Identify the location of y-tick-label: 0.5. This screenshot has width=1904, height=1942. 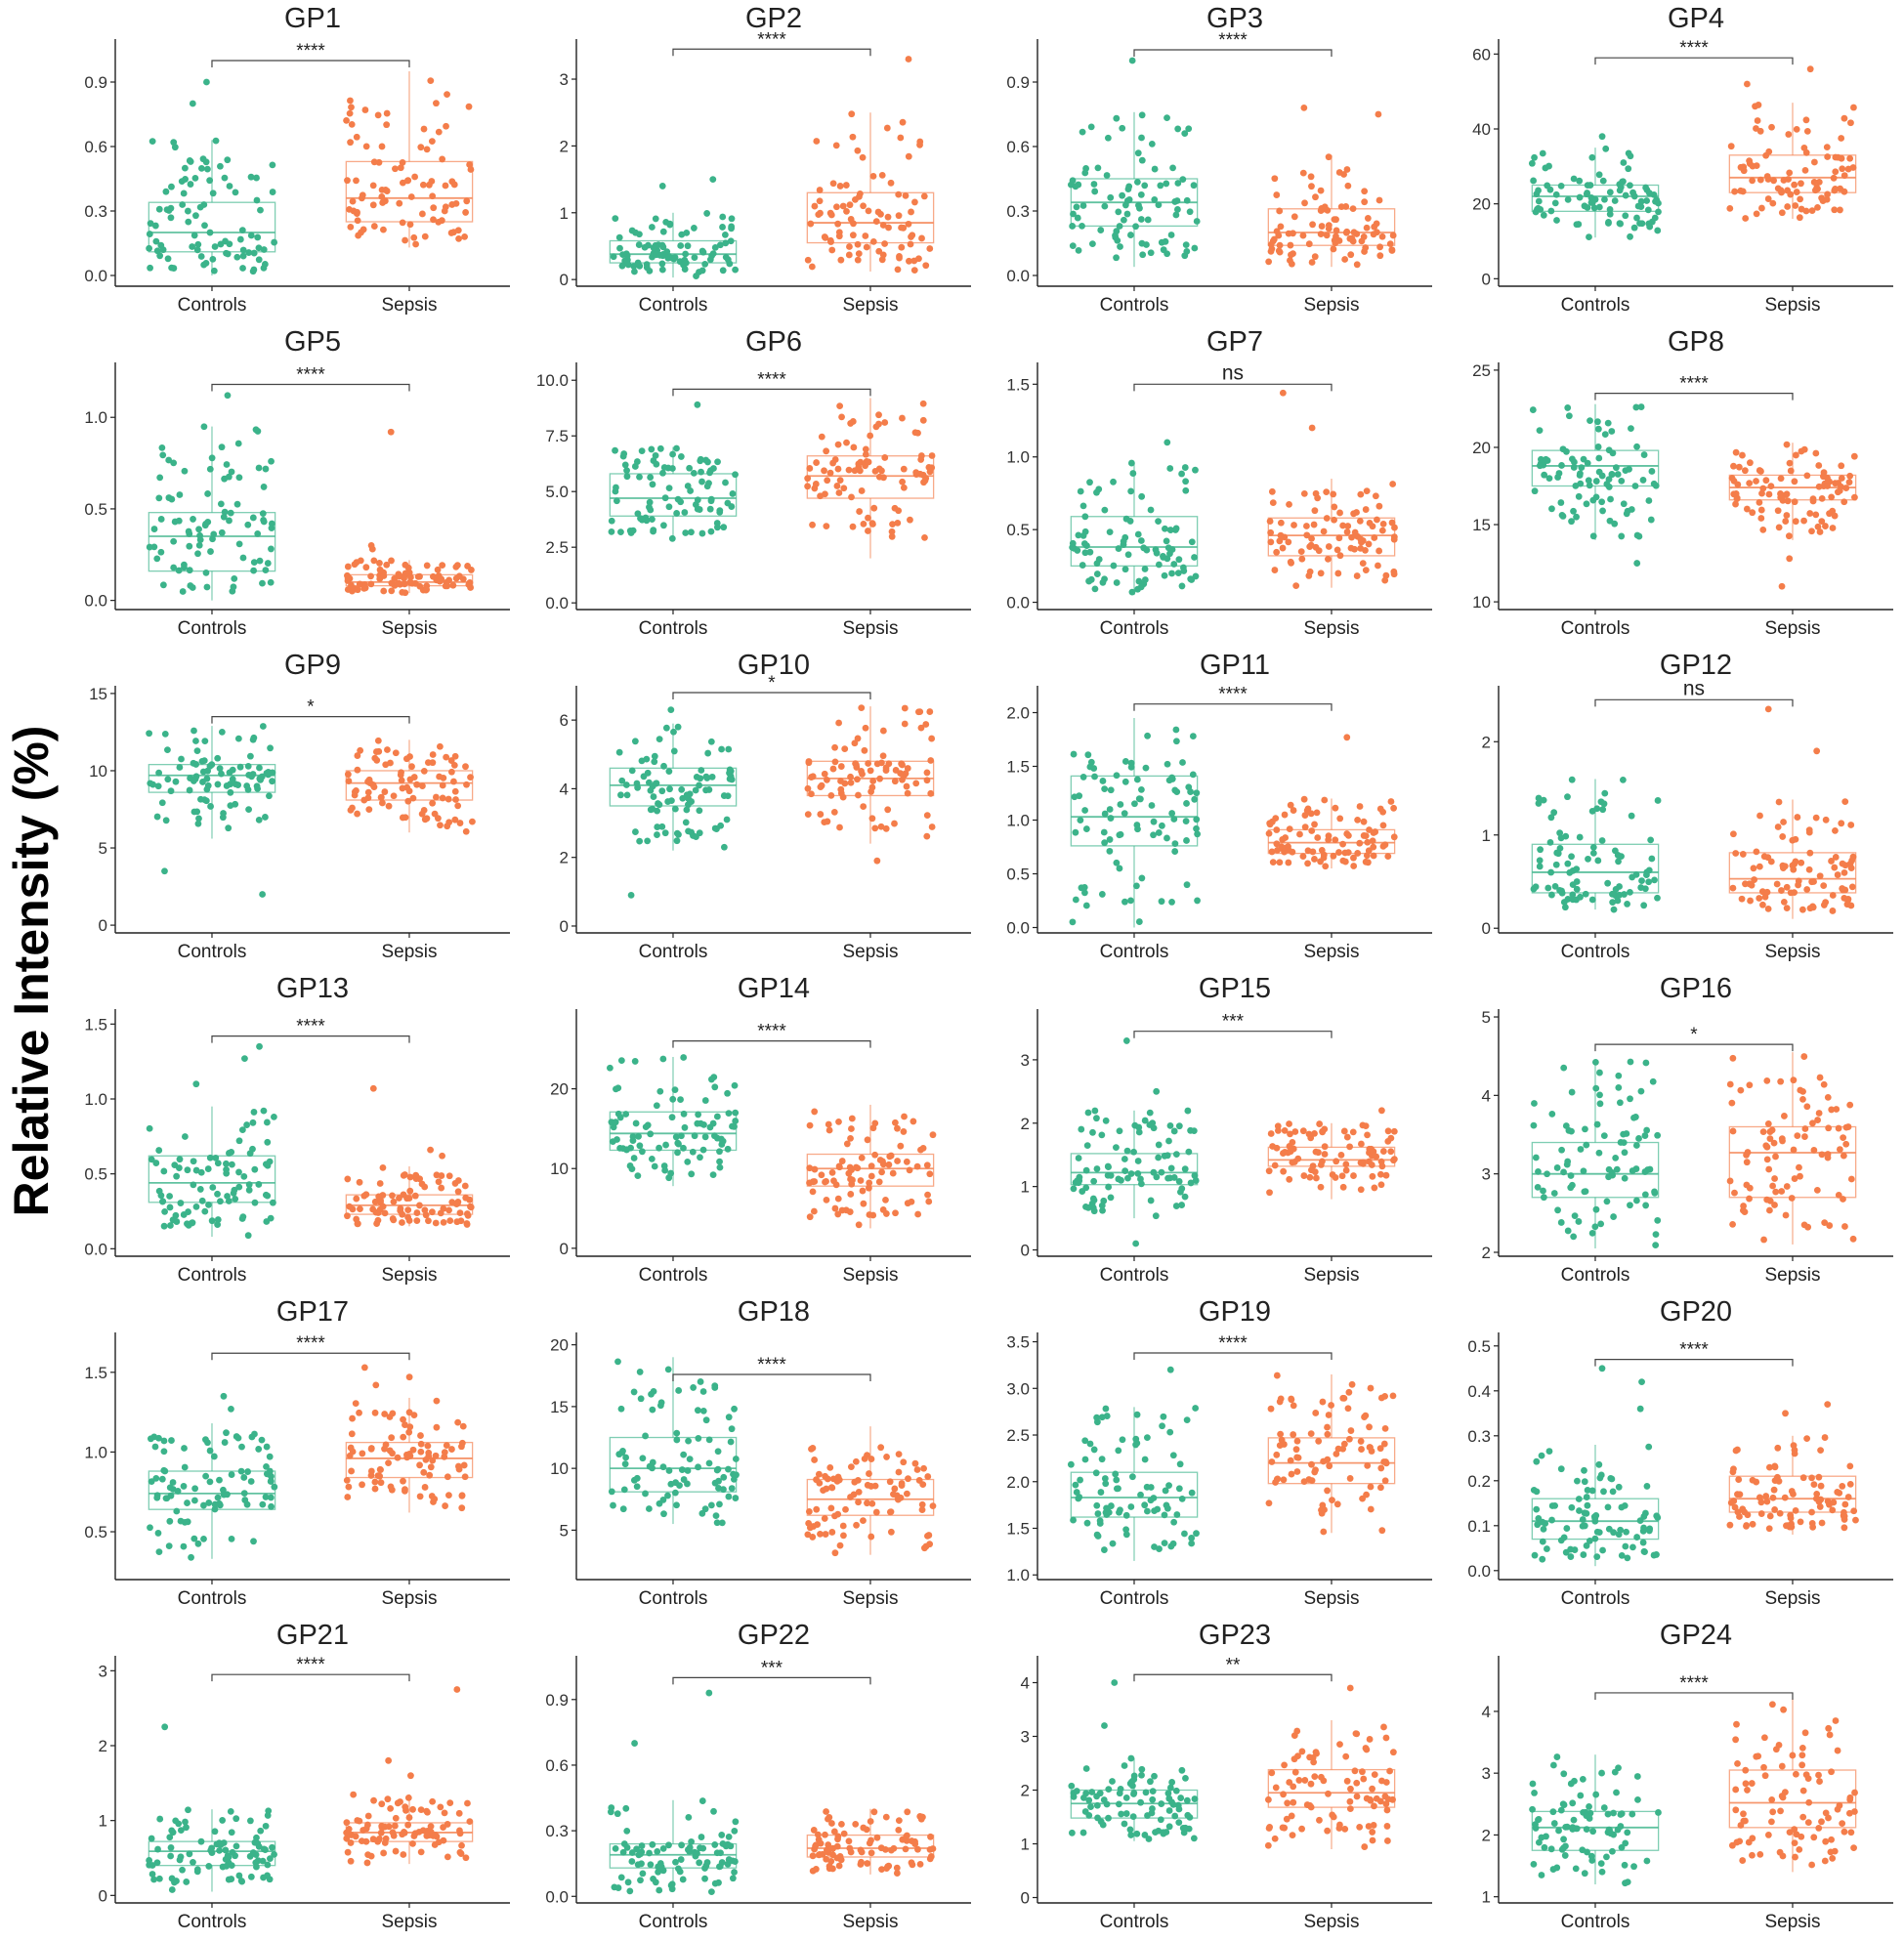
(95, 509).